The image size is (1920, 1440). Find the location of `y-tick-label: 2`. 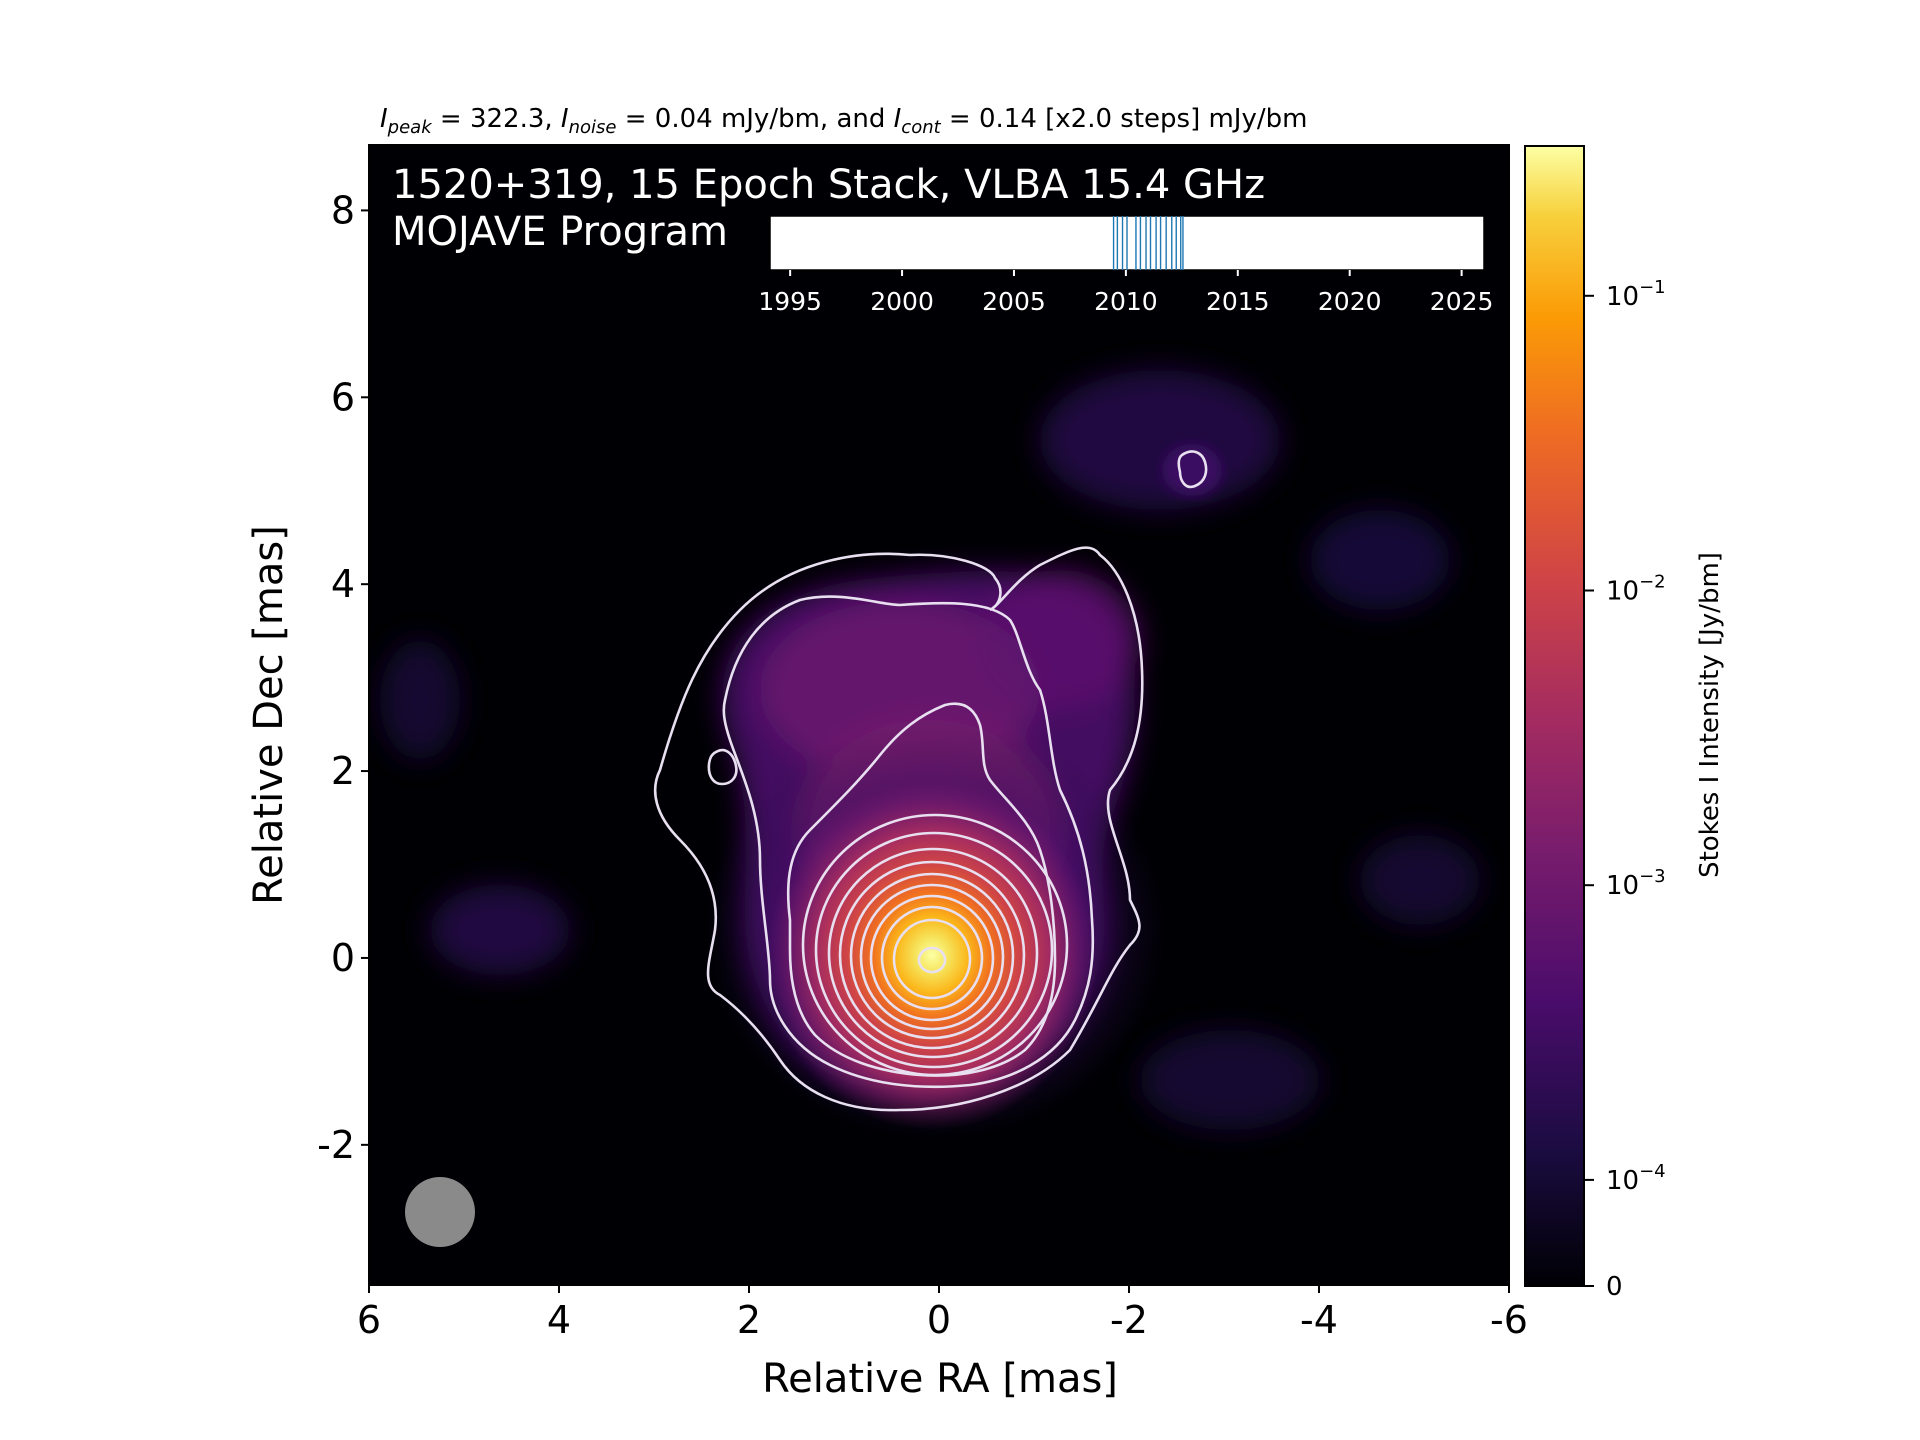

y-tick-label: 2 is located at coordinates (343, 771).